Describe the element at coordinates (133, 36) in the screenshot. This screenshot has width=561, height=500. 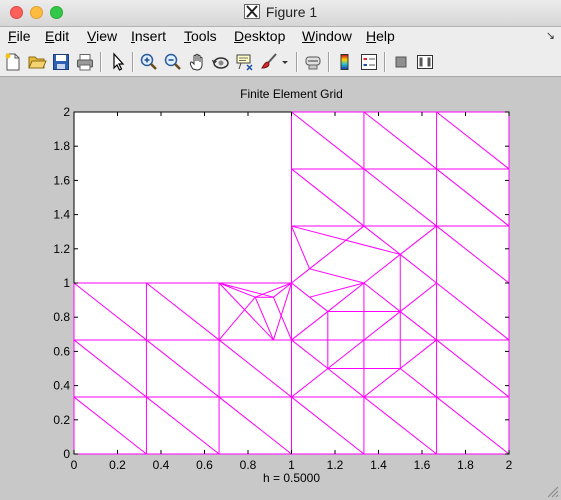
I see `menu-insert-mnemonic: I` at that location.